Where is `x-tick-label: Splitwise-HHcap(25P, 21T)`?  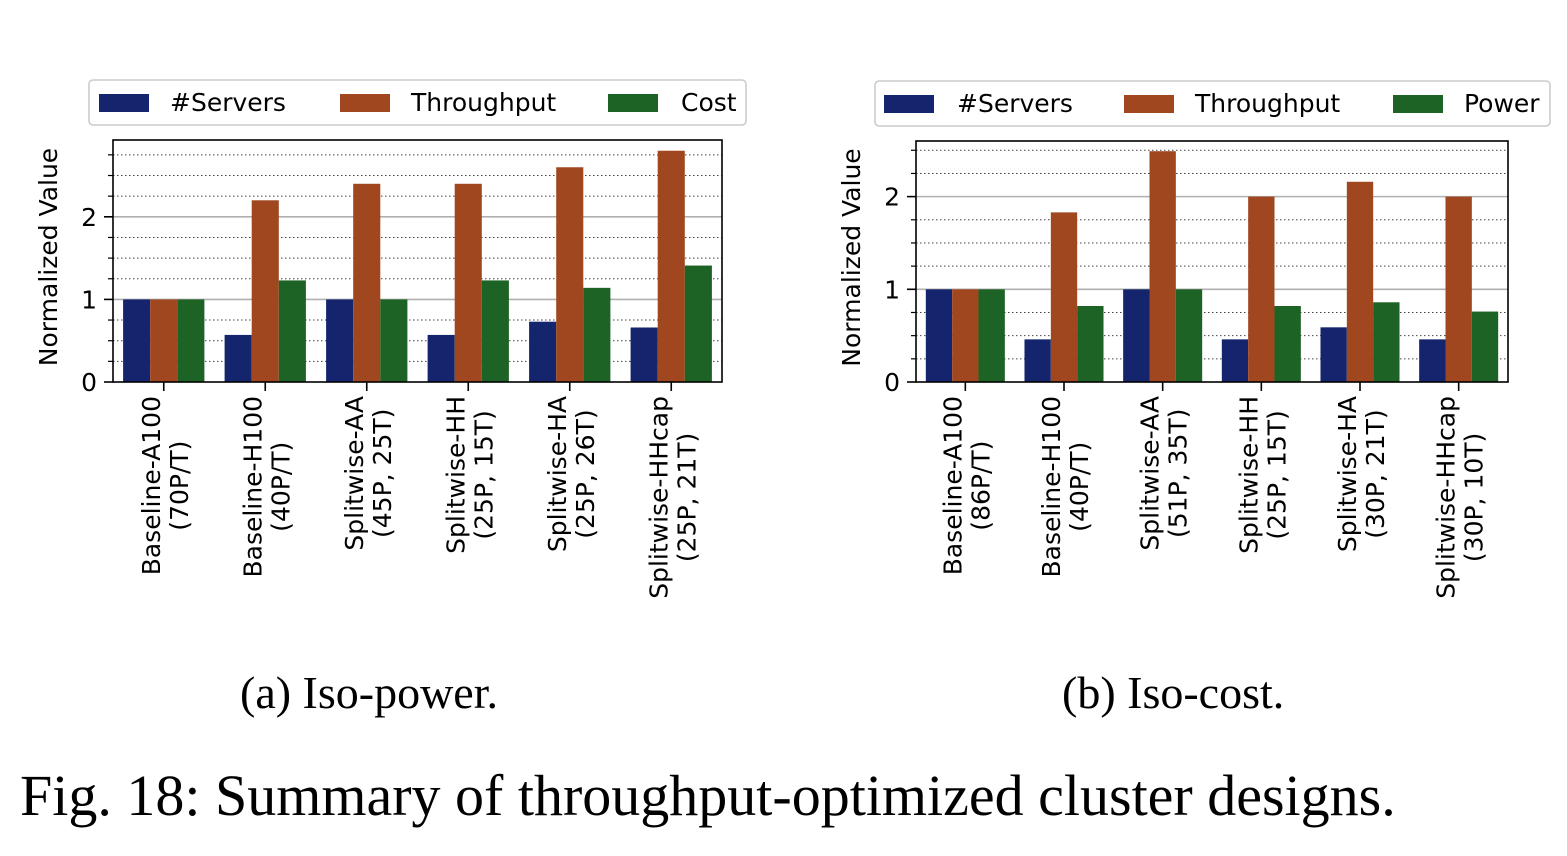
x-tick-label: Splitwise-HHcap(25P, 21T) is located at coordinates (672, 497).